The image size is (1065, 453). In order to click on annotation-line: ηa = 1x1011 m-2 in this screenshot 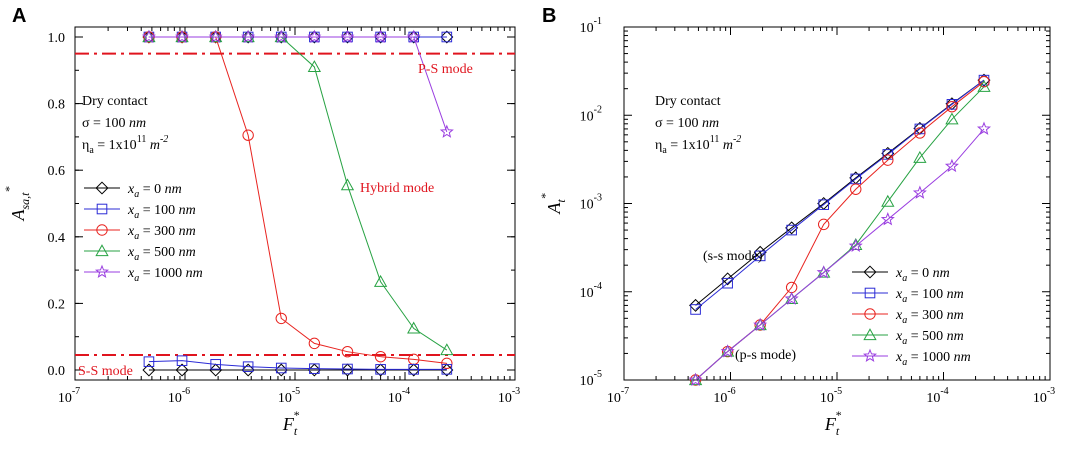, I will do `click(125, 145)`.